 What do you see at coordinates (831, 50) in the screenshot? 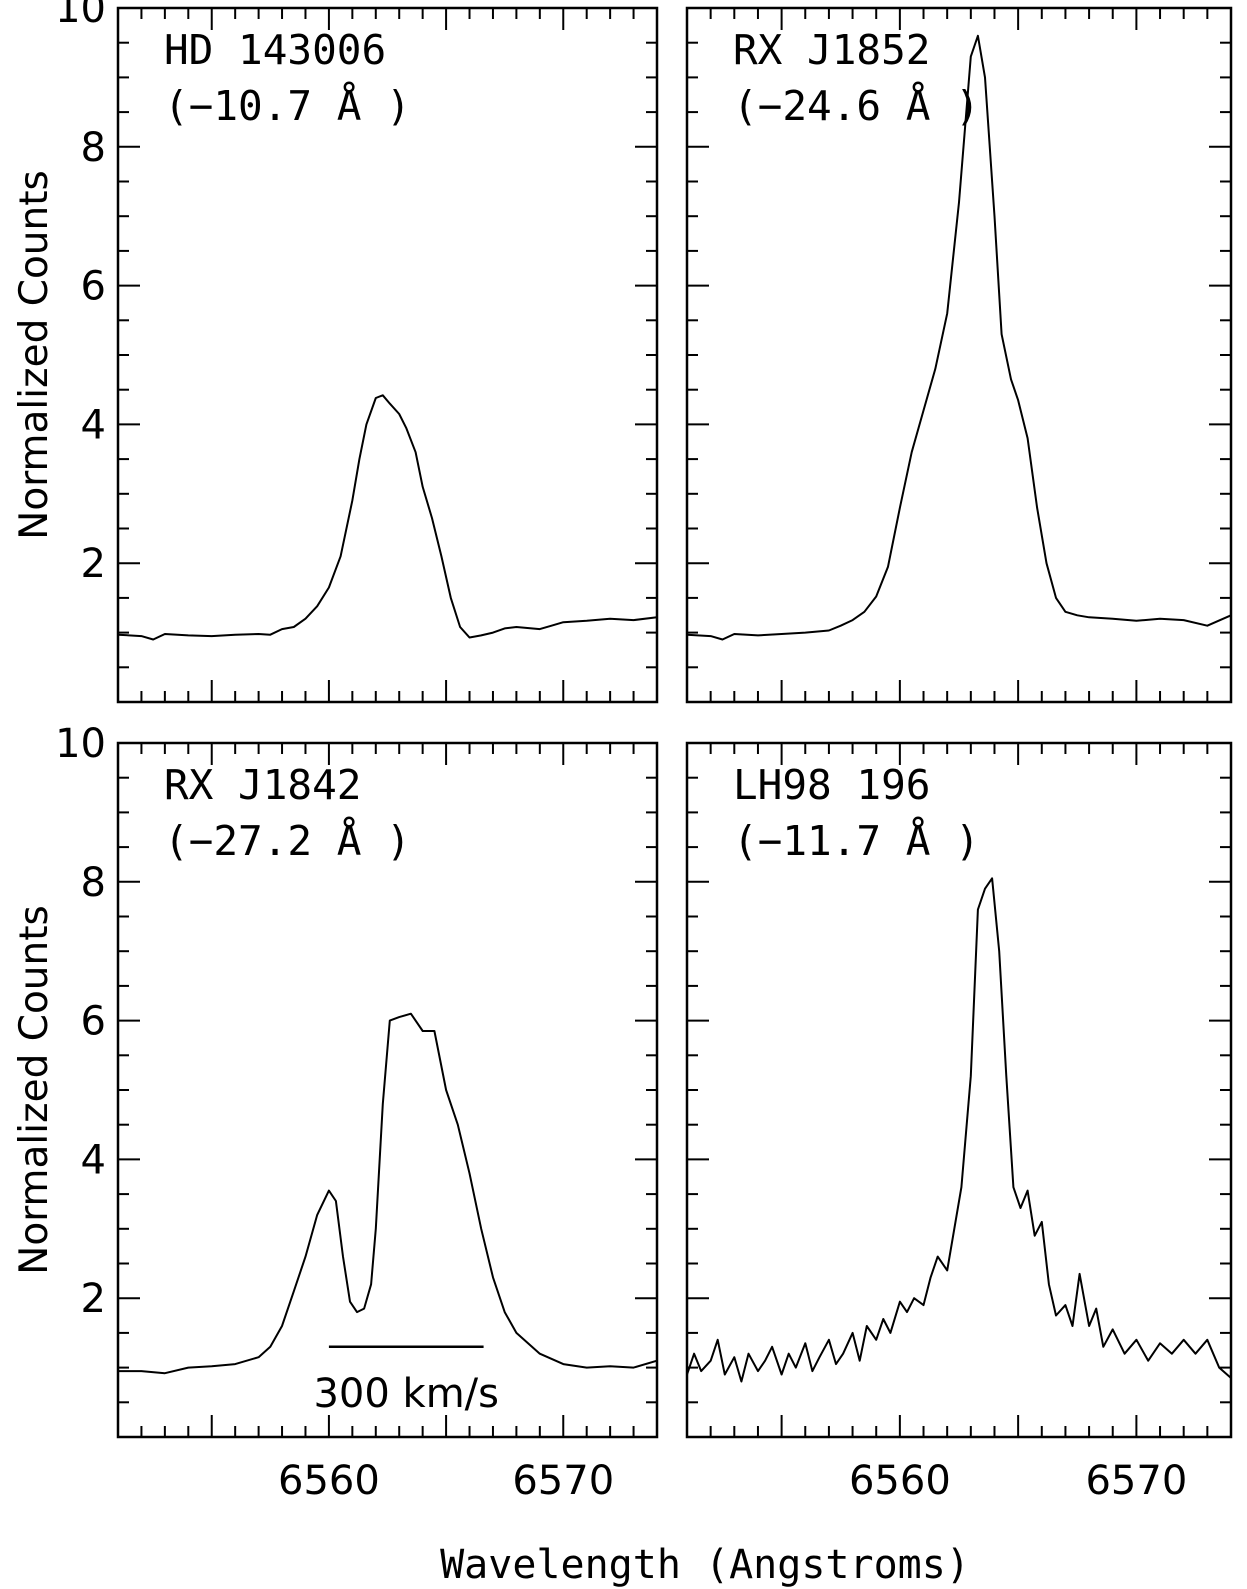
I see `panel-object-label: RX J1852` at bounding box center [831, 50].